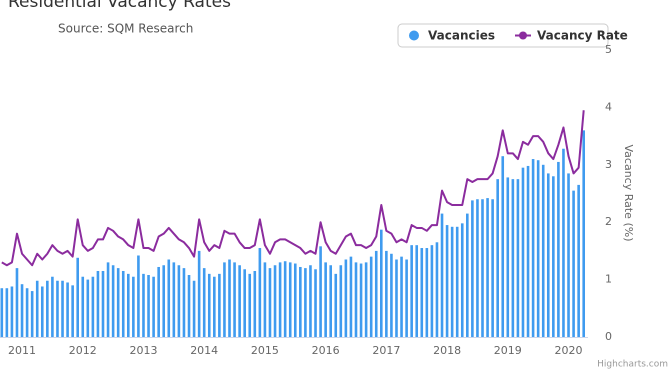  Describe the element at coordinates (628, 193) in the screenshot. I see `y-axis-title: Vacancy Rate (%)` at that location.